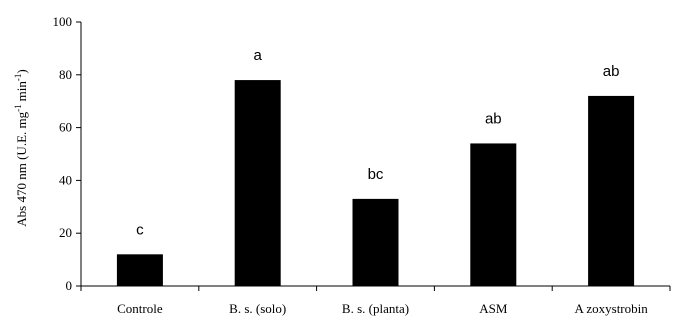 The height and width of the screenshot is (320, 673). I want to click on x-category-label: A zoxystrobin, so click(611, 308).